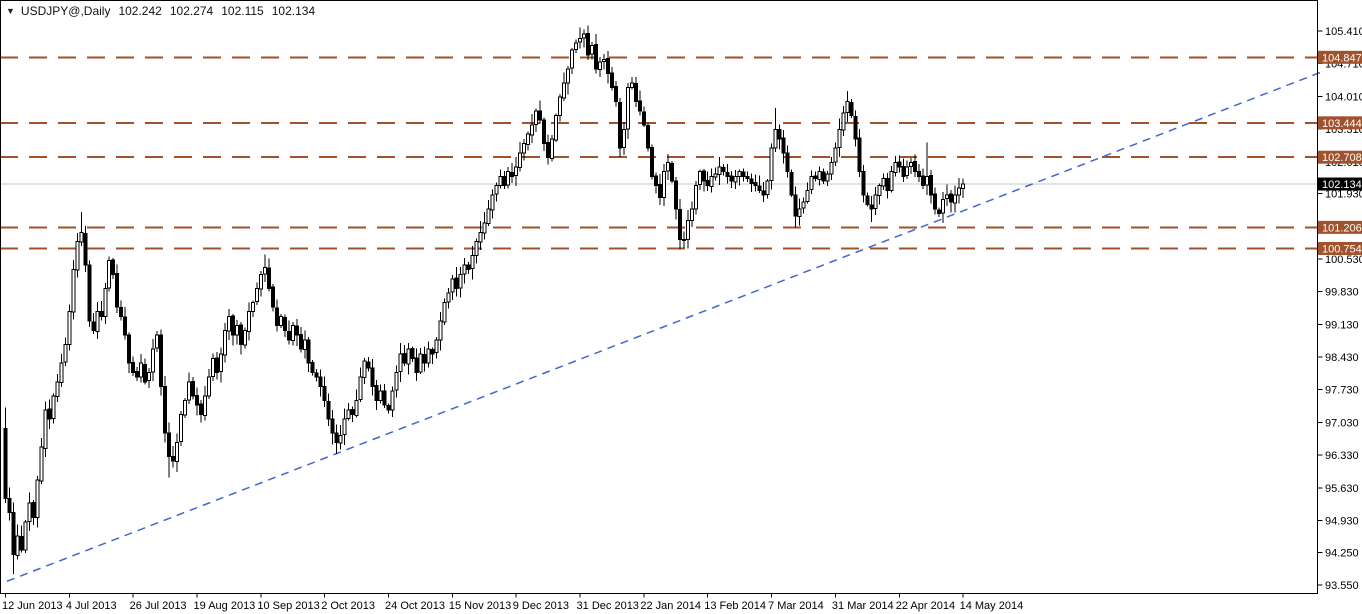 This screenshot has height=614, width=1362. Describe the element at coordinates (1343, 260) in the screenshot. I see `price-tick-label: 100.530` at that location.